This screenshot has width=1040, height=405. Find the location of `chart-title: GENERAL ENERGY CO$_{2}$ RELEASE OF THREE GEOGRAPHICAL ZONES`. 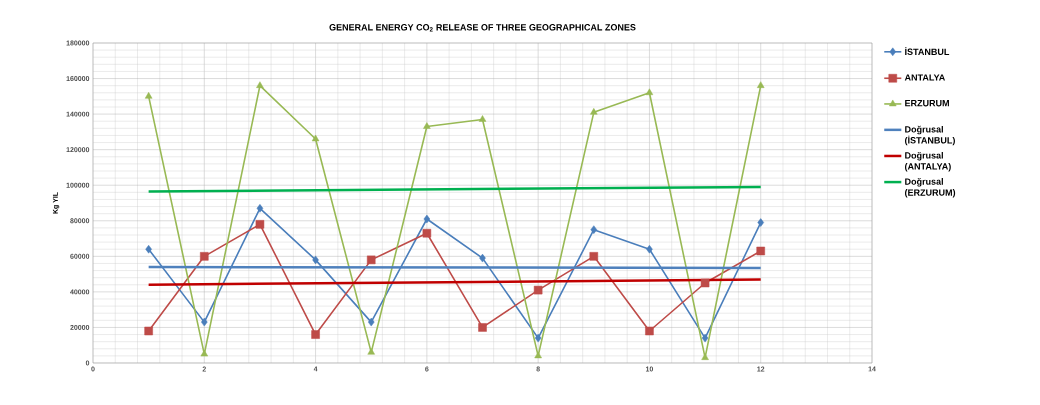

chart-title: GENERAL ENERGY CO$_{2}$ RELEASE OF THREE GEOGRAPHICAL ZONES is located at coordinates (482, 28).